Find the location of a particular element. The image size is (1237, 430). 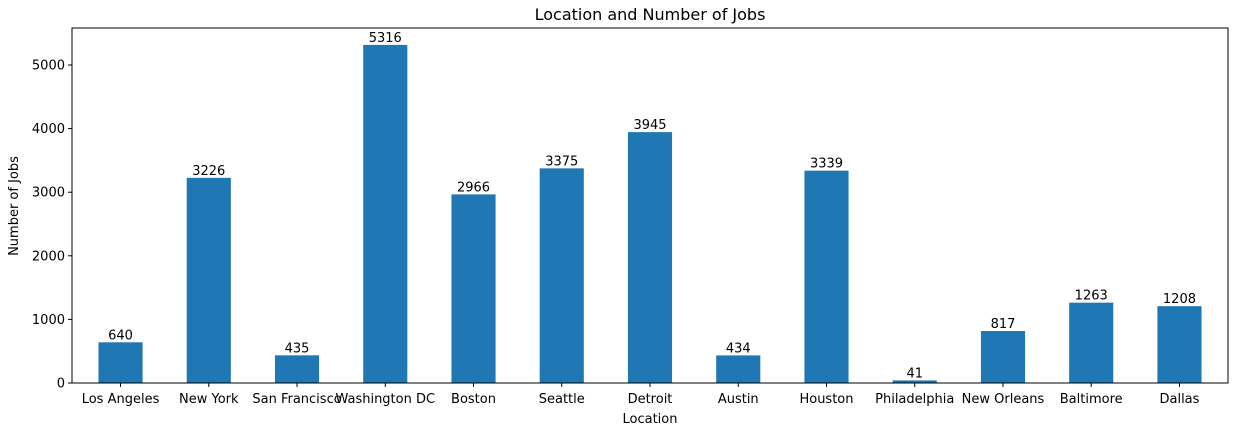

bar-houston is located at coordinates (826, 276).